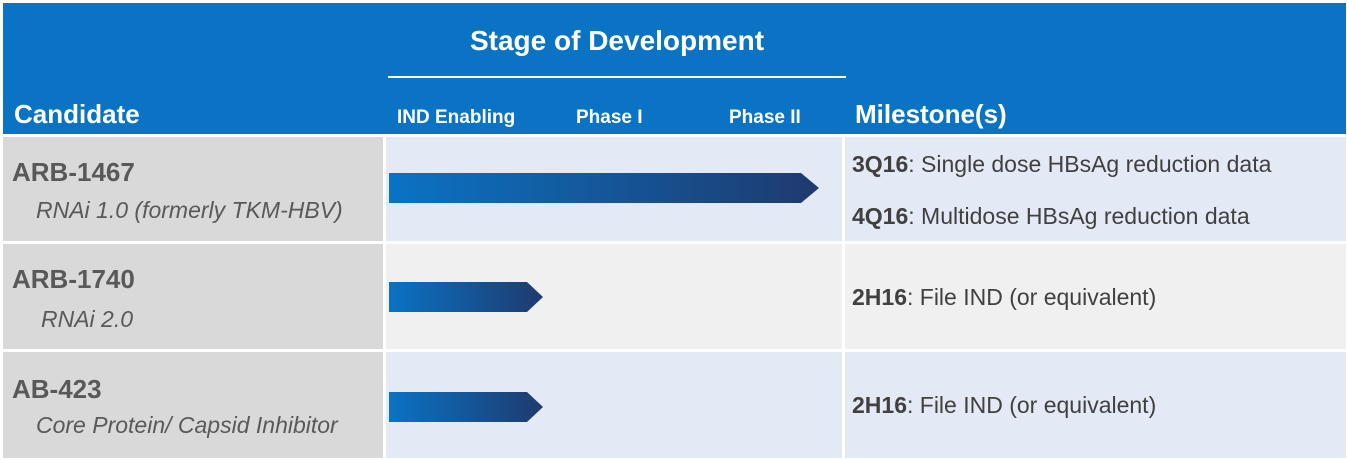  Describe the element at coordinates (609, 117) in the screenshot. I see `phase-header-phase-i: Phase I` at that location.